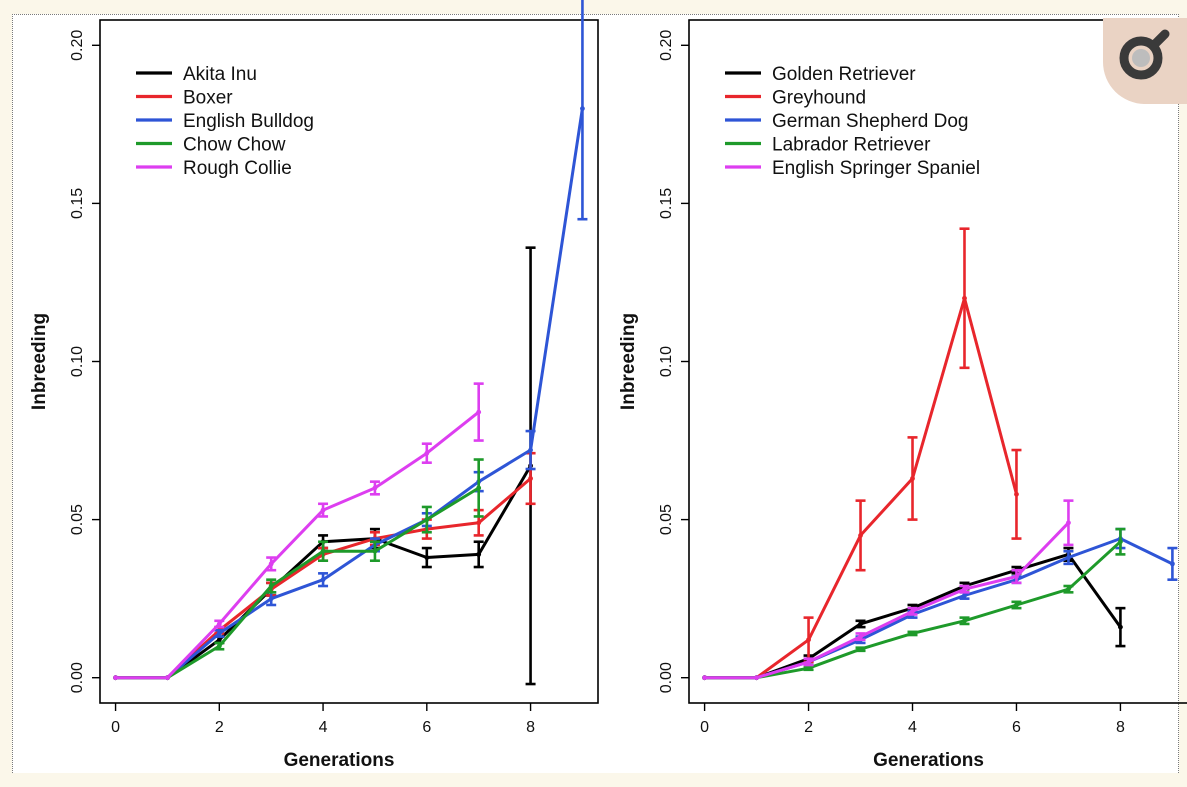 Image resolution: width=1187 pixels, height=787 pixels. Describe the element at coordinates (844, 74) in the screenshot. I see `legend-label: Golden Retriever` at that location.